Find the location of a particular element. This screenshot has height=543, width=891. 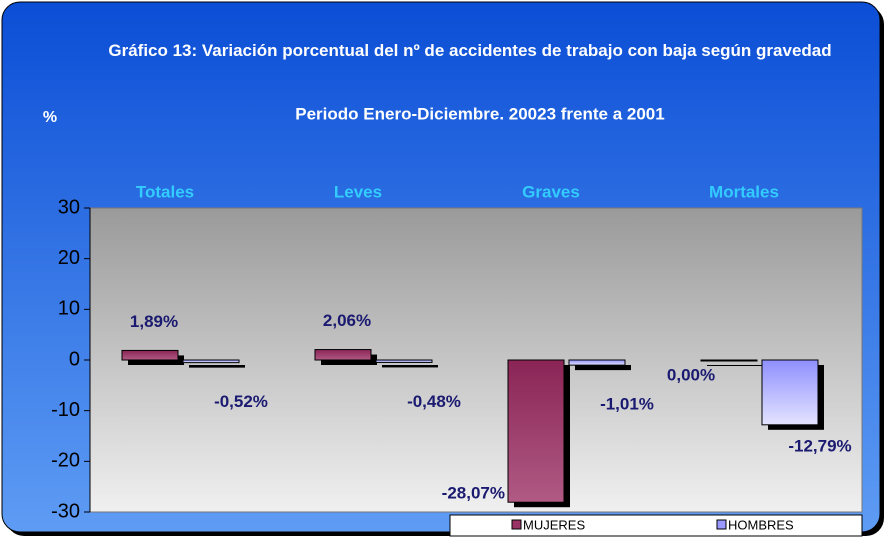

y-tick-label: -30 is located at coordinates (65, 511).